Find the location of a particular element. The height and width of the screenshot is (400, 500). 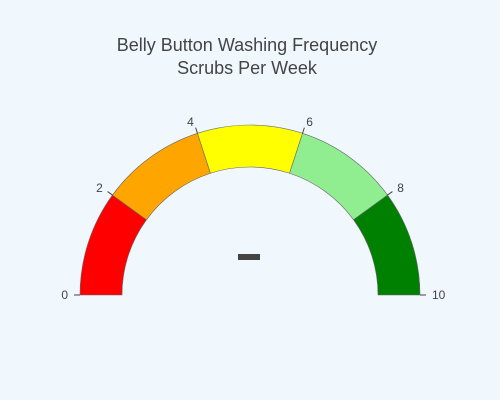

gauge-tick-label-3: 6 is located at coordinates (309, 122).